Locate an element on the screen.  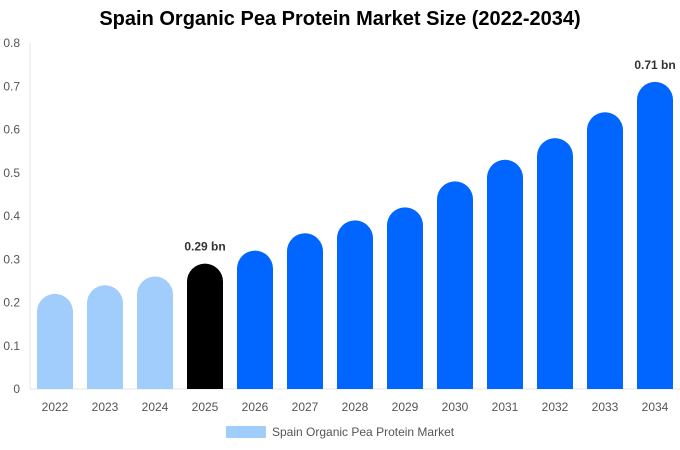
bar-2022 is located at coordinates (55, 341).